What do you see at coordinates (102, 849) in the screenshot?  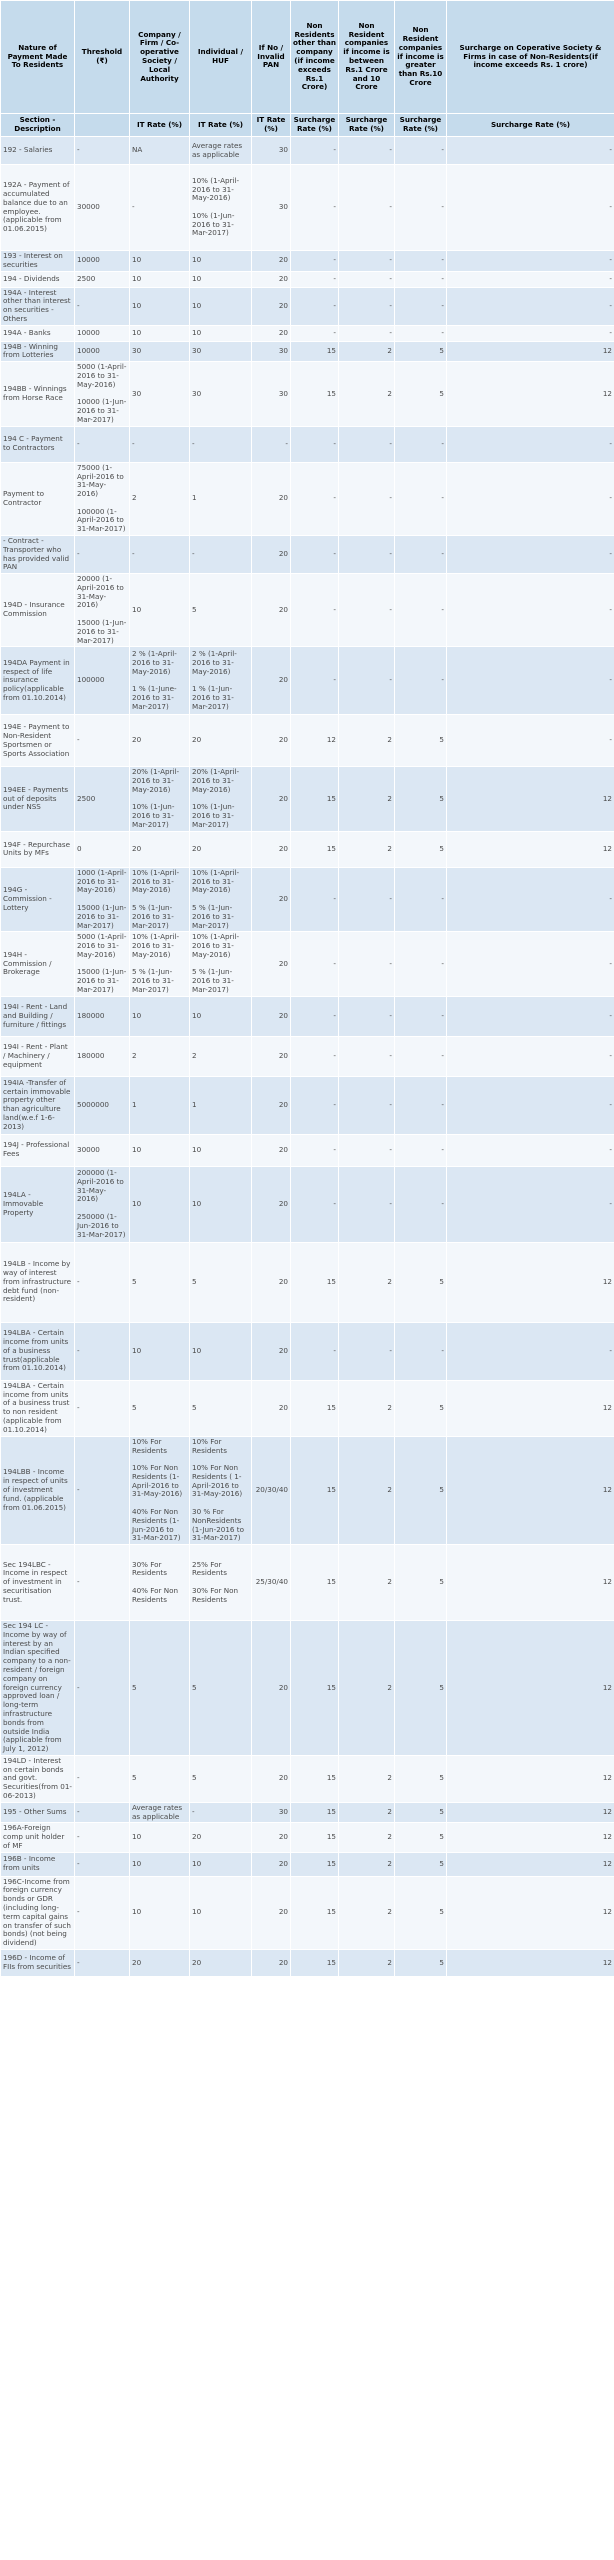 I see `threshold-cell: 0` at bounding box center [102, 849].